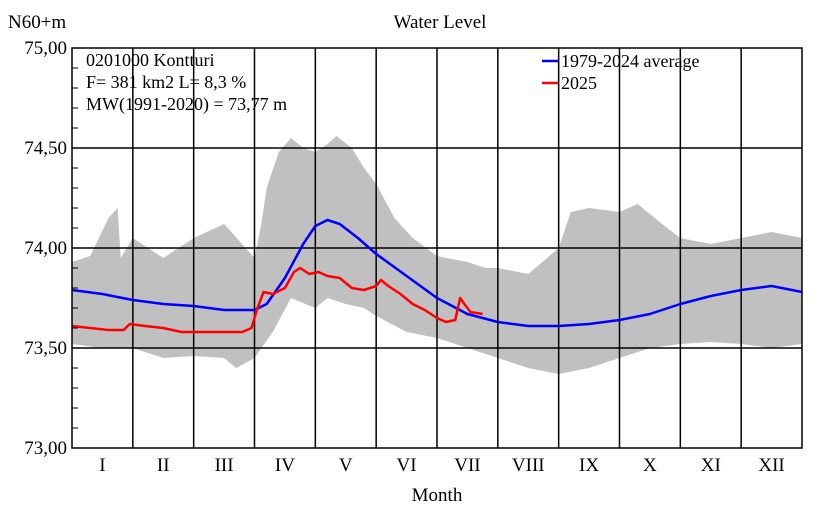 The image size is (840, 520). What do you see at coordinates (45, 148) in the screenshot?
I see `y-tick-label: 74,50` at bounding box center [45, 148].